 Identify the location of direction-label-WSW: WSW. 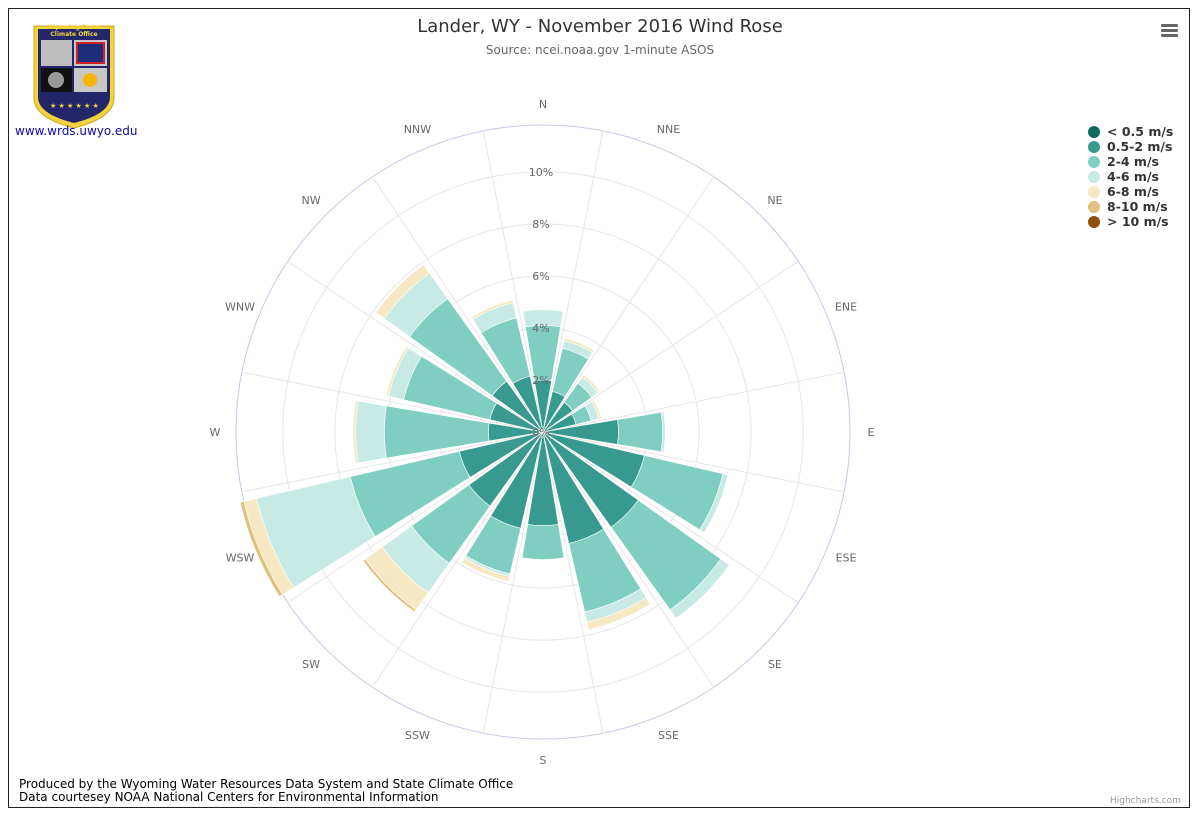
(240, 558).